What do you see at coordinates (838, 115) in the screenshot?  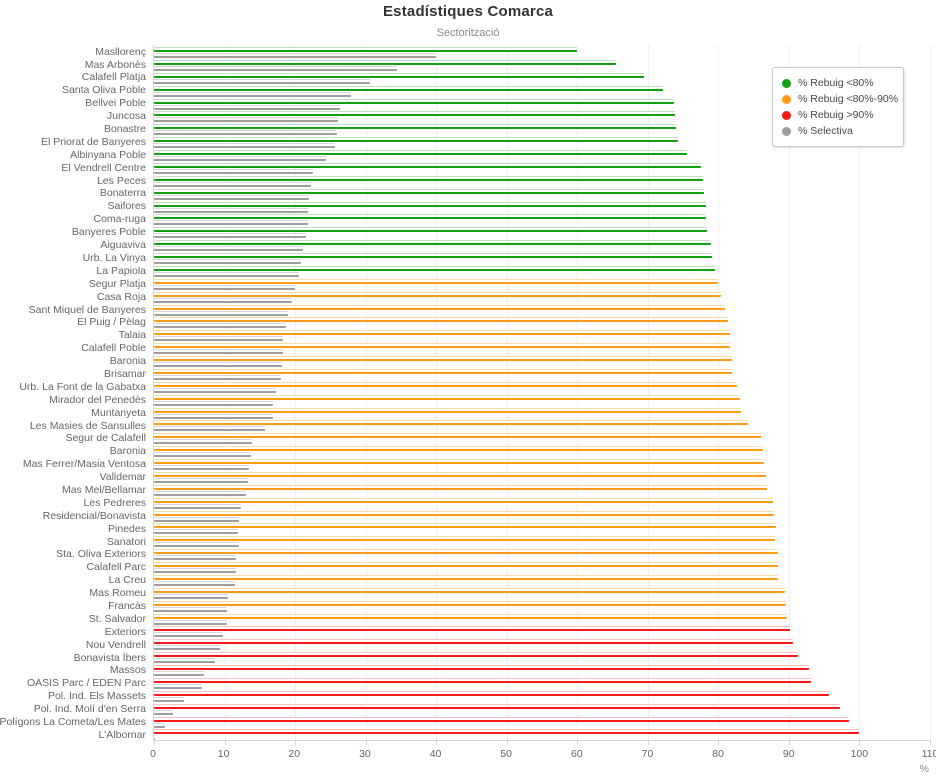 I see `legend-item-rebuig-gt90: % Rebuig >90%` at bounding box center [838, 115].